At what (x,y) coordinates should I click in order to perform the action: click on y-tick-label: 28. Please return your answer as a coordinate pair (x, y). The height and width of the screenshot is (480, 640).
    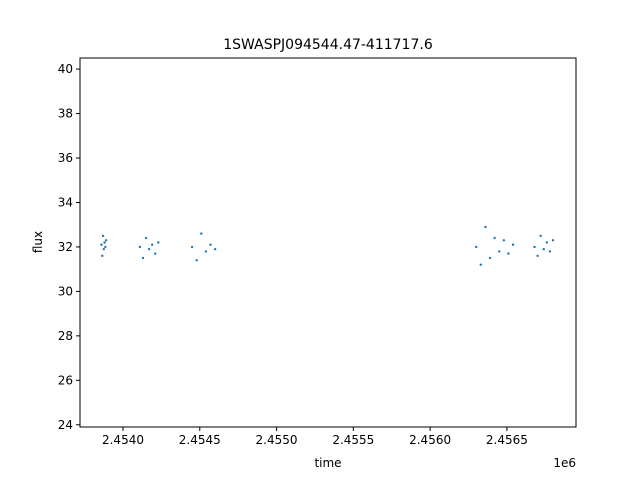
    Looking at the image, I should click on (65, 336).